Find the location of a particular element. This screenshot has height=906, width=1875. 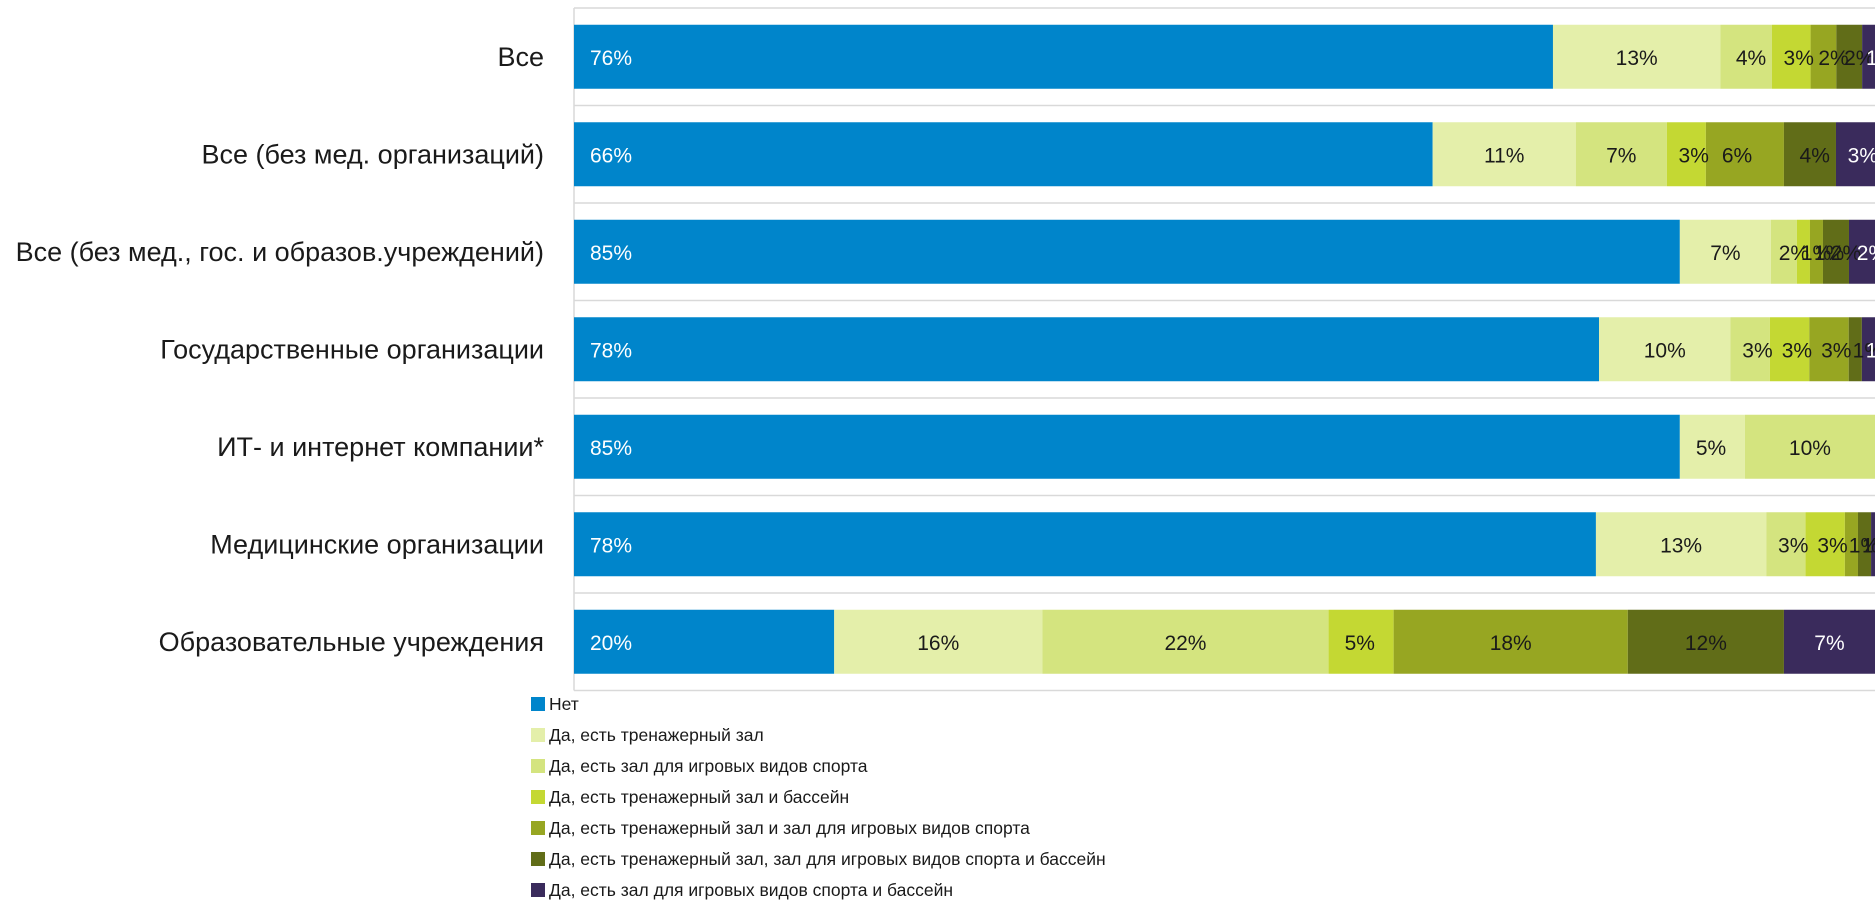

legend-label: Да, есть тренажерный зал is located at coordinates (656, 735).